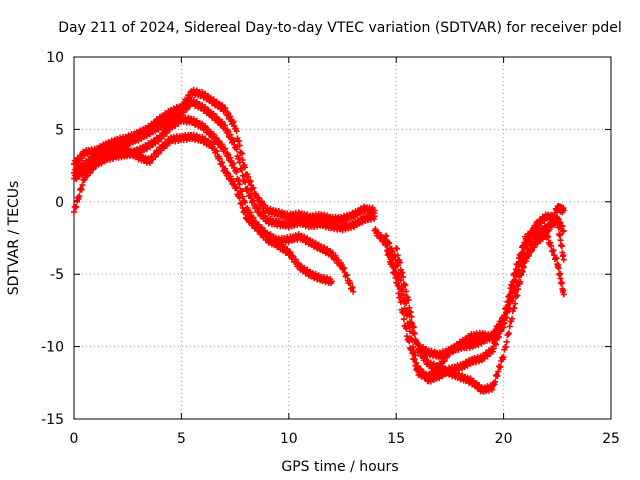 The image size is (640, 480). Describe the element at coordinates (339, 467) in the screenshot. I see `x-axis-label: GPS time / hours` at that location.